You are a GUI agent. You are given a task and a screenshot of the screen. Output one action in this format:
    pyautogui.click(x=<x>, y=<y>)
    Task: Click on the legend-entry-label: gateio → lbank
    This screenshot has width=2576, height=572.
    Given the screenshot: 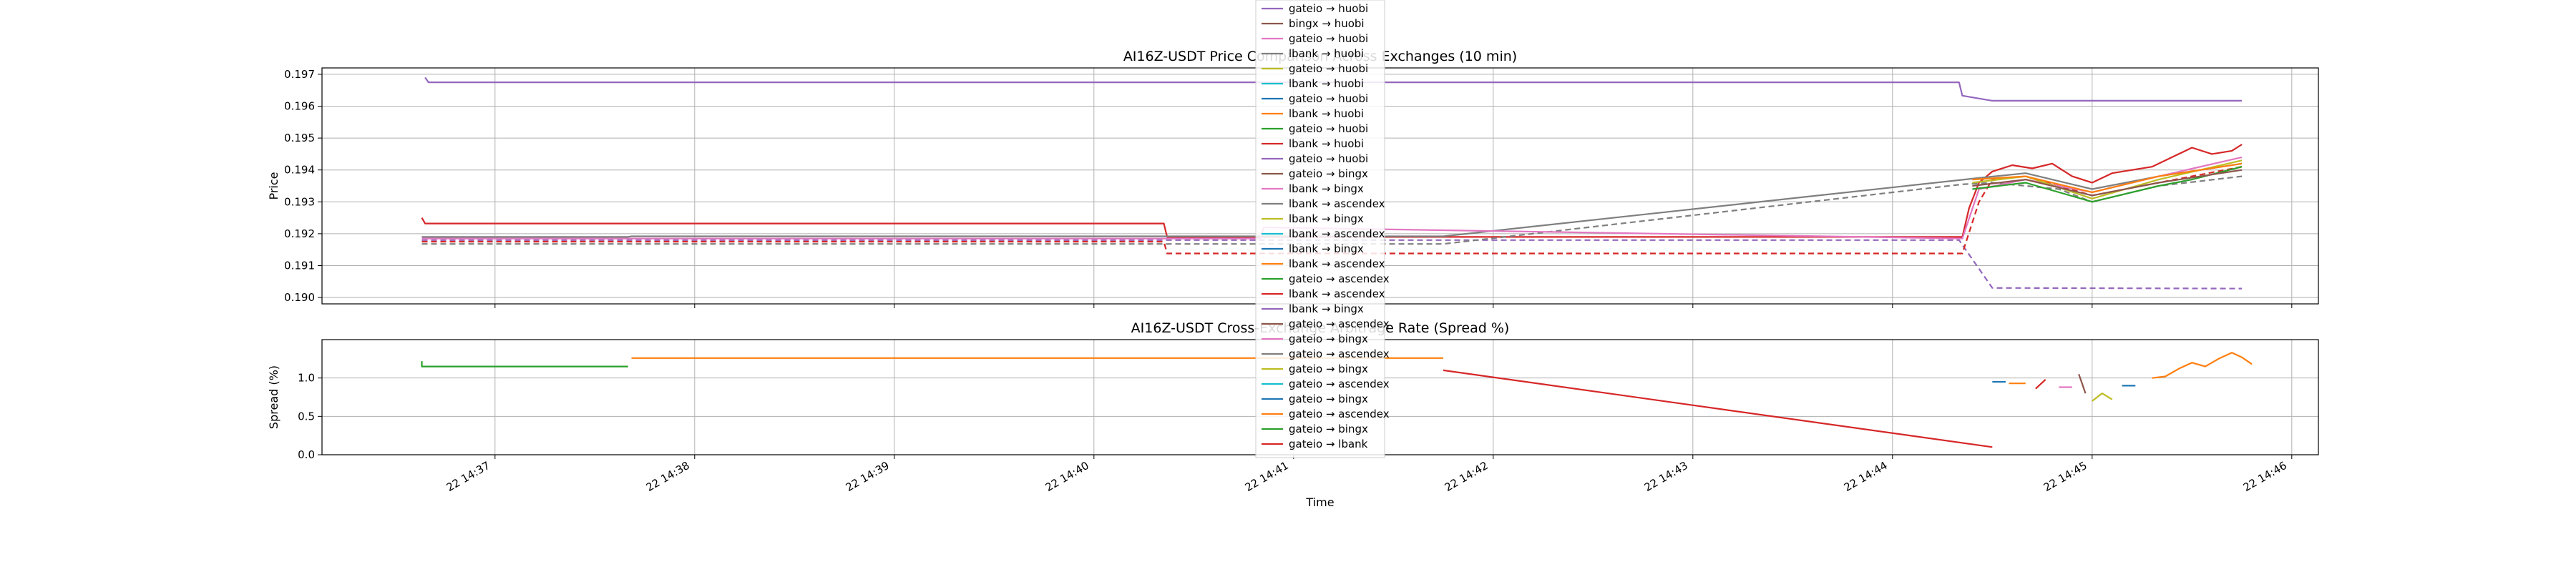 What is the action you would take?
    pyautogui.click(x=1328, y=444)
    